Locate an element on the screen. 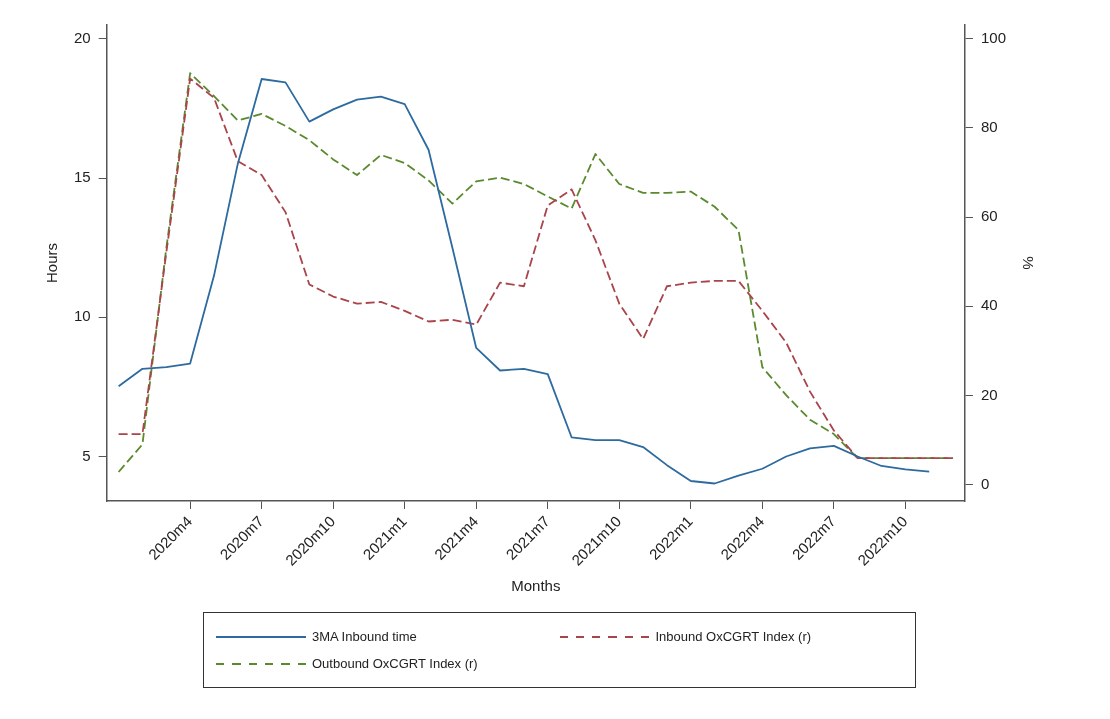 This screenshot has width=1110, height=719. legend-label: Inbound OxCGRT Index (r) is located at coordinates (733, 636).